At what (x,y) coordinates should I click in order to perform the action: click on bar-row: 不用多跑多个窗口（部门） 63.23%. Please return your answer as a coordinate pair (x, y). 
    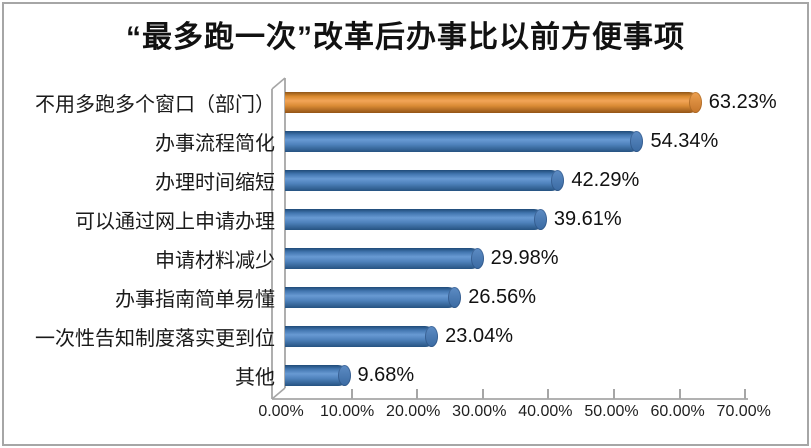
    Looking at the image, I should click on (405, 102).